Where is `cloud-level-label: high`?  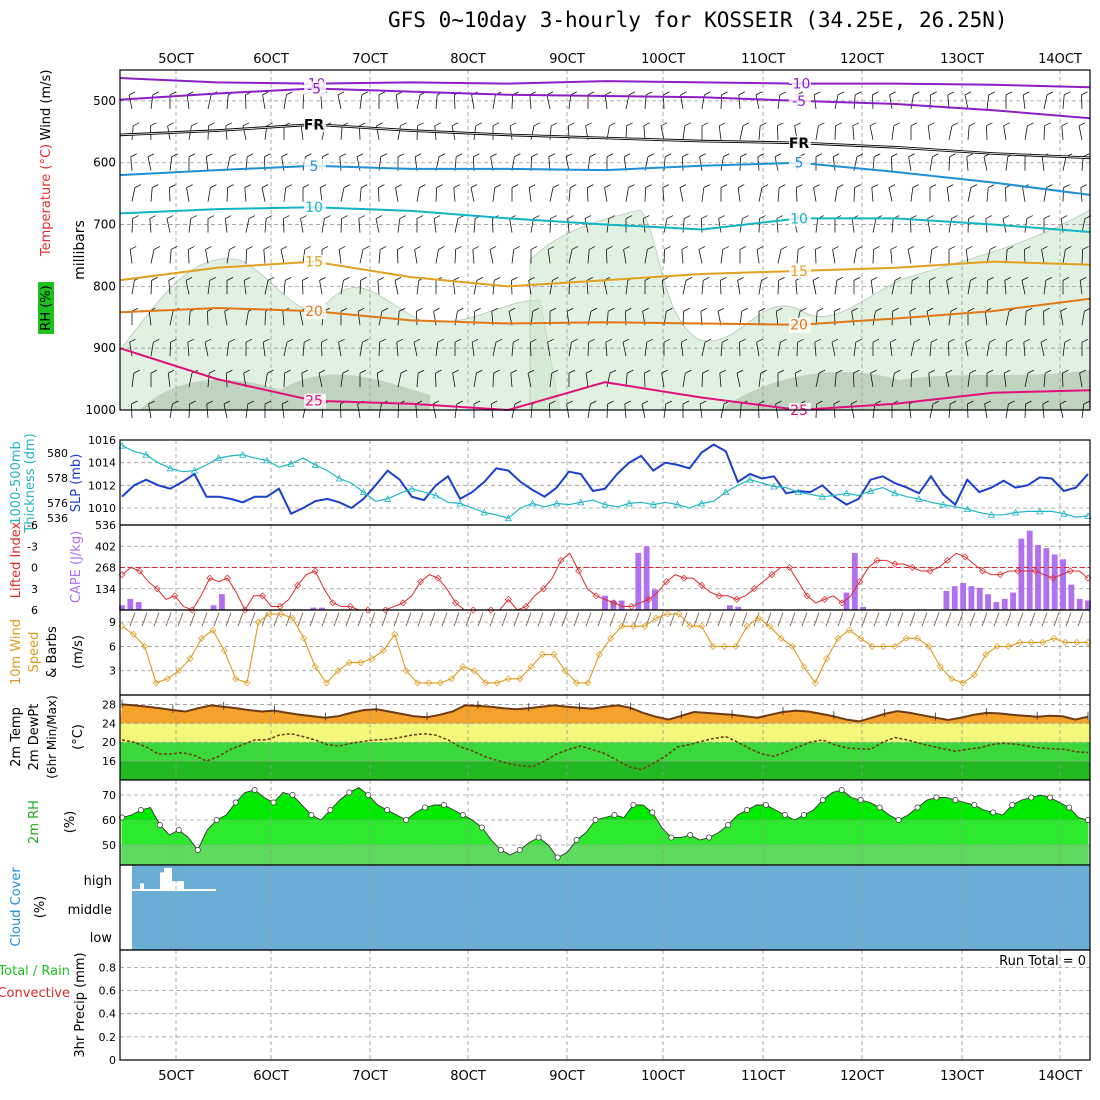
cloud-level-label: high is located at coordinates (98, 881).